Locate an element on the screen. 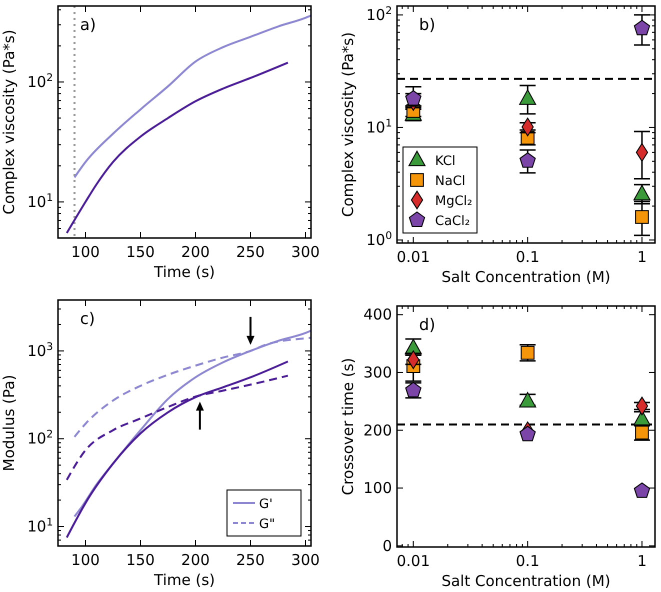  legend-label: G' is located at coordinates (266, 504).